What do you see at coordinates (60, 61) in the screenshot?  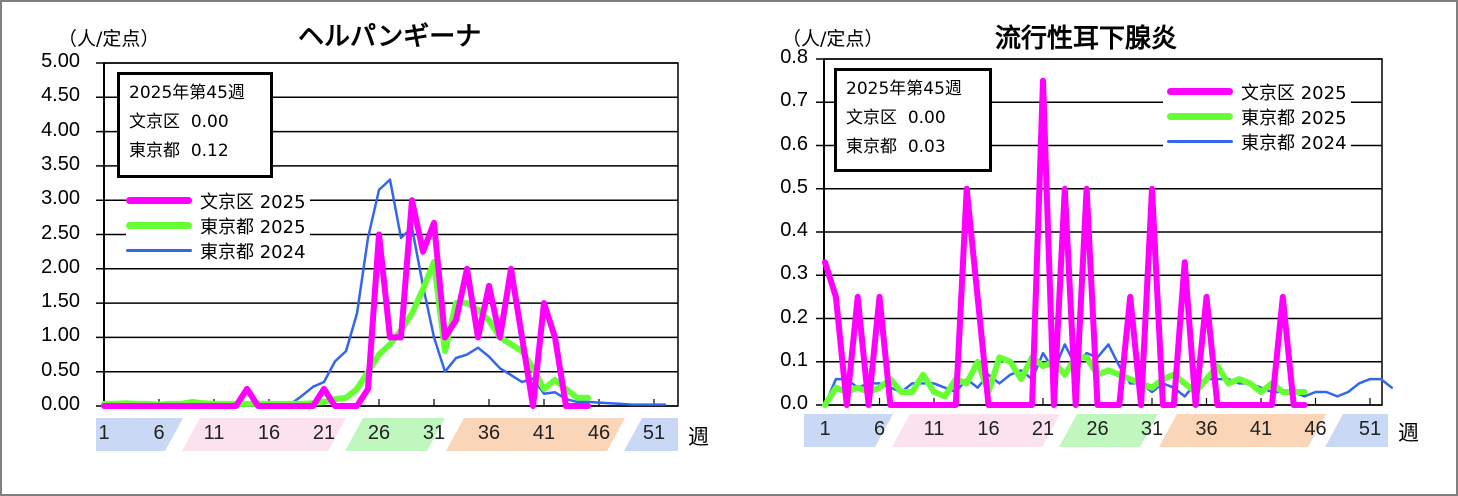 I see `y-tick-label: 5.00` at bounding box center [60, 61].